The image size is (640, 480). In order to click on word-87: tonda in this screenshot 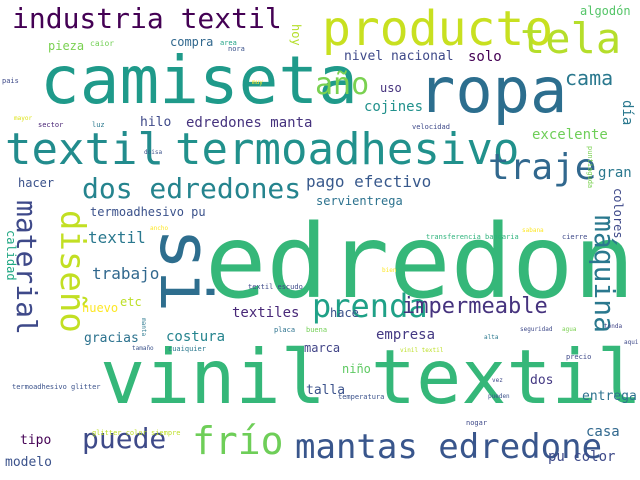, I will do `click(613, 326)`.